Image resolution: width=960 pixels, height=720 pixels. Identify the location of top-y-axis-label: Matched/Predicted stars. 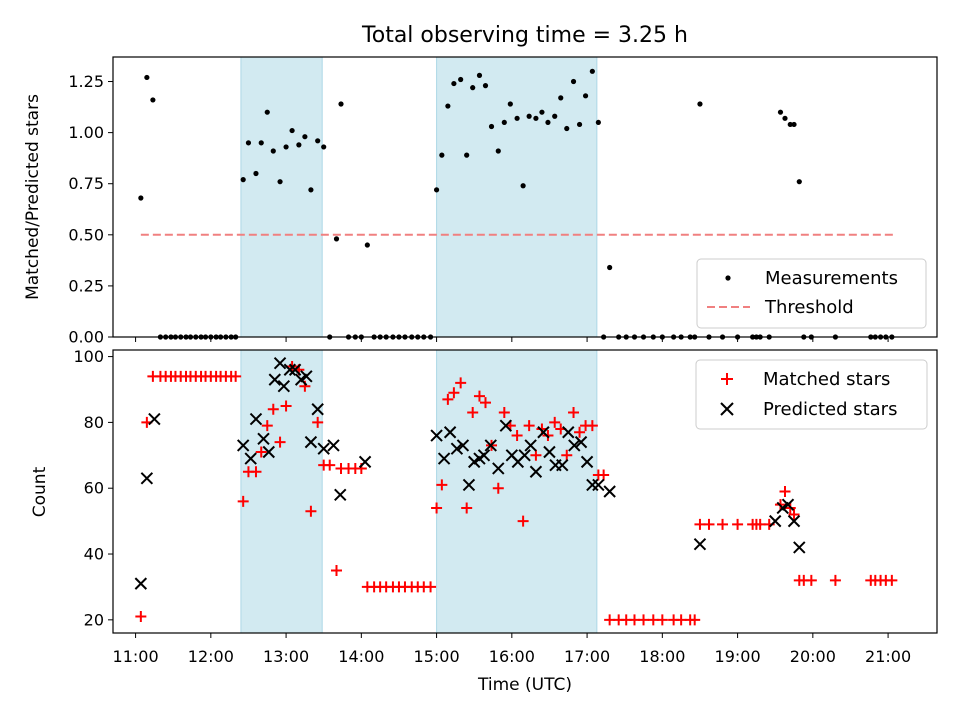
(33, 197).